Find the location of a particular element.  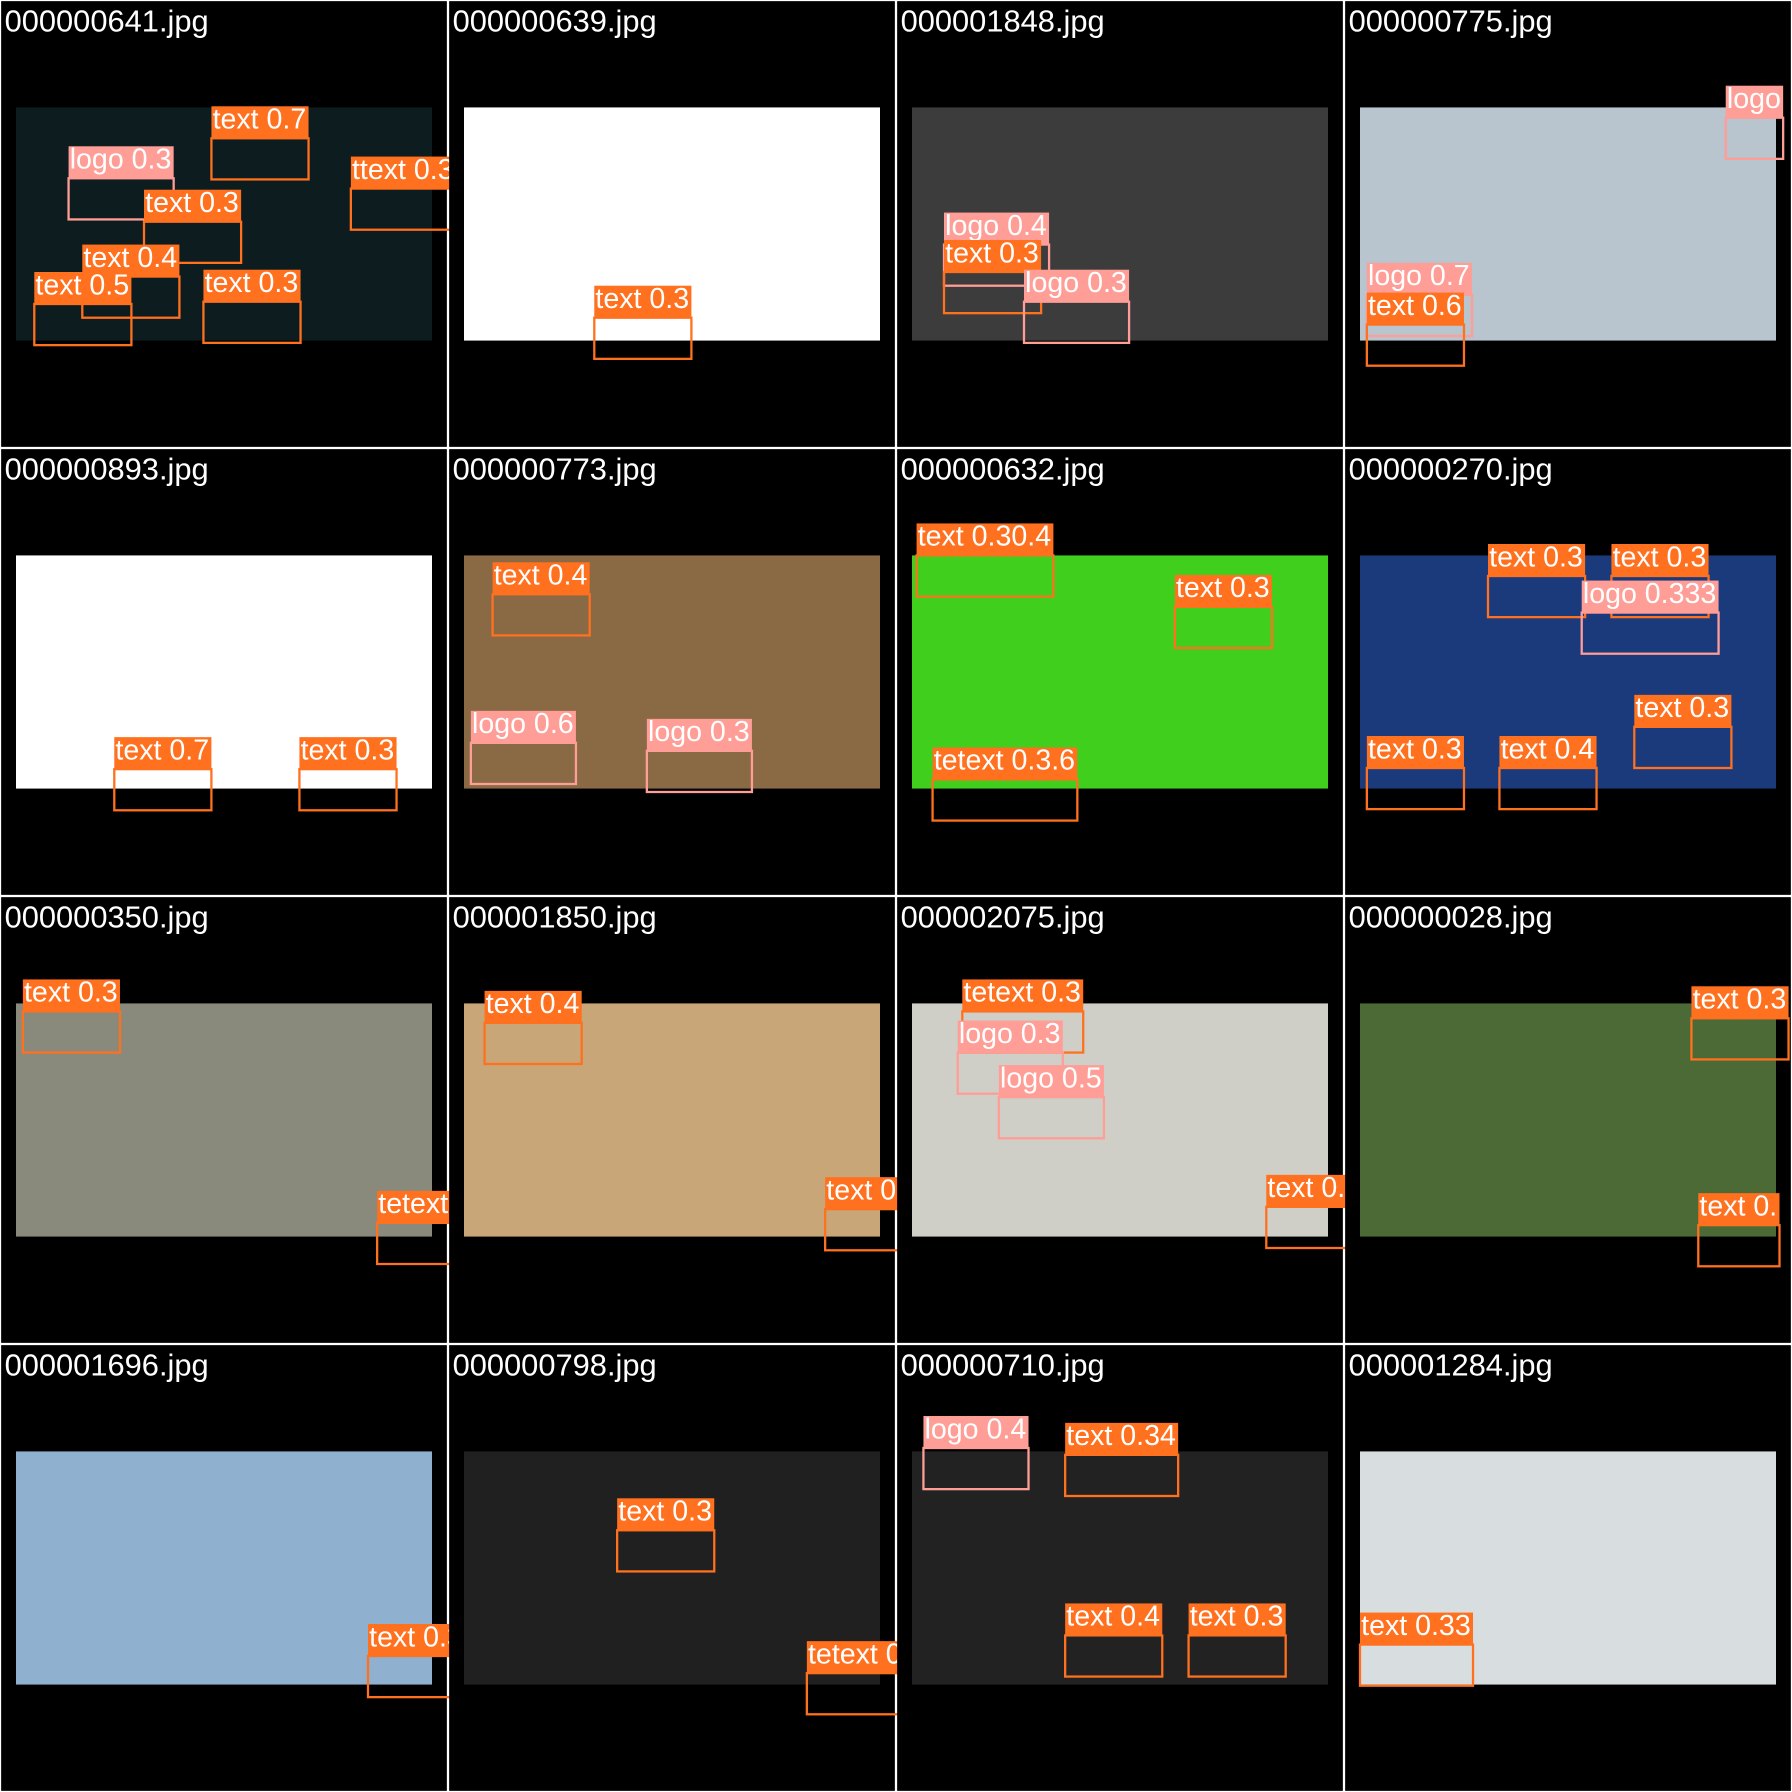

filename: 000002075.jpg is located at coordinates (1003, 917).